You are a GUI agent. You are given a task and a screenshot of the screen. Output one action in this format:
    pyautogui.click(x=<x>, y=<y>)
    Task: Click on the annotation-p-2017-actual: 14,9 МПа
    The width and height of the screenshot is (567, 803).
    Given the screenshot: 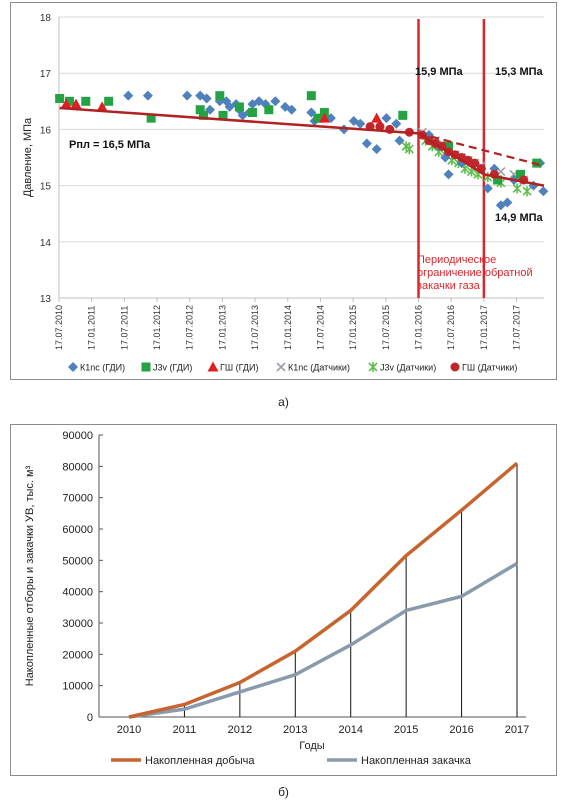 What is the action you would take?
    pyautogui.click(x=519, y=218)
    